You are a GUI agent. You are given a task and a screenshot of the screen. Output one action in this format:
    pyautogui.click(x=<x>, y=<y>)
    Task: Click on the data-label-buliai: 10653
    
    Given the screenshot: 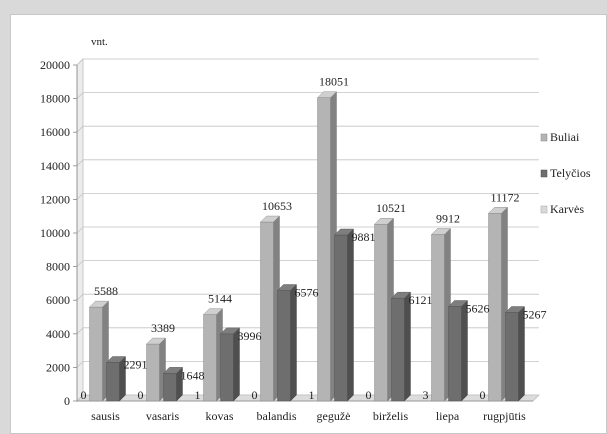 What is the action you would take?
    pyautogui.click(x=277, y=206)
    